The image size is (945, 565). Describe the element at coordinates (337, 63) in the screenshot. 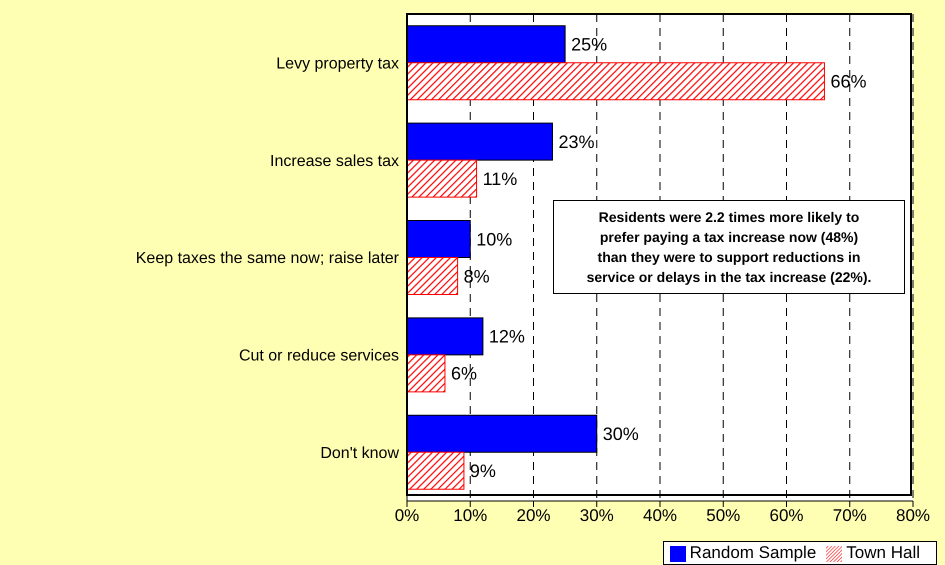

I see `y-tick-label: Levy property tax` at that location.